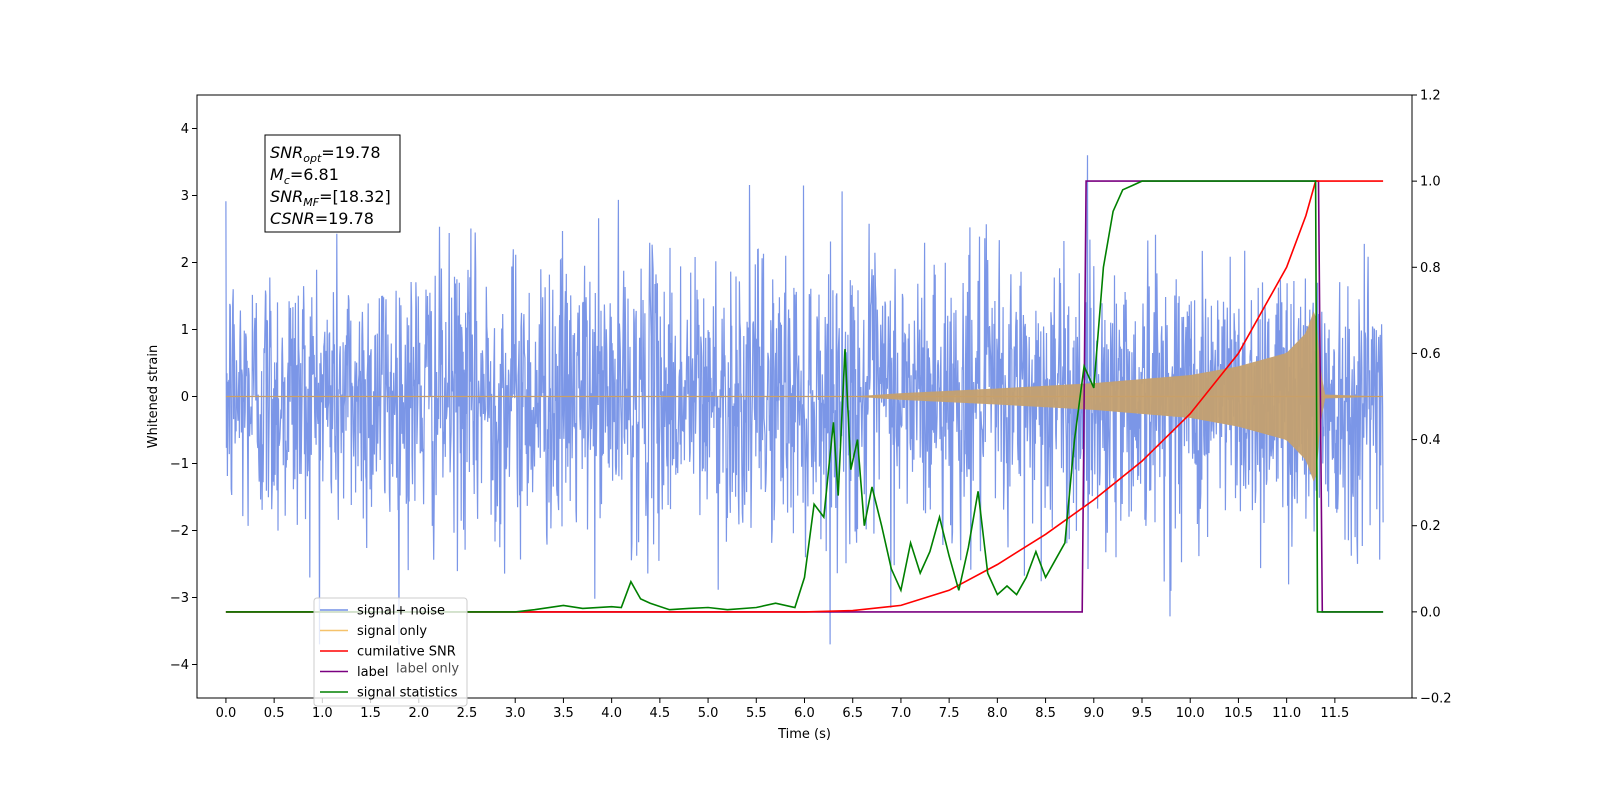 The height and width of the screenshot is (800, 1600). What do you see at coordinates (406, 652) in the screenshot?
I see `legend-label: cumilative SNR` at bounding box center [406, 652].